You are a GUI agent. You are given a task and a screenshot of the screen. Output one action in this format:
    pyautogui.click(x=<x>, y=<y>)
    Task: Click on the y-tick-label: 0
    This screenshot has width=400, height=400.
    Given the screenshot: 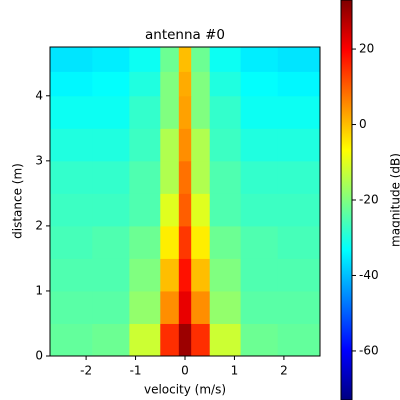 What is the action you would take?
    pyautogui.click(x=39, y=356)
    